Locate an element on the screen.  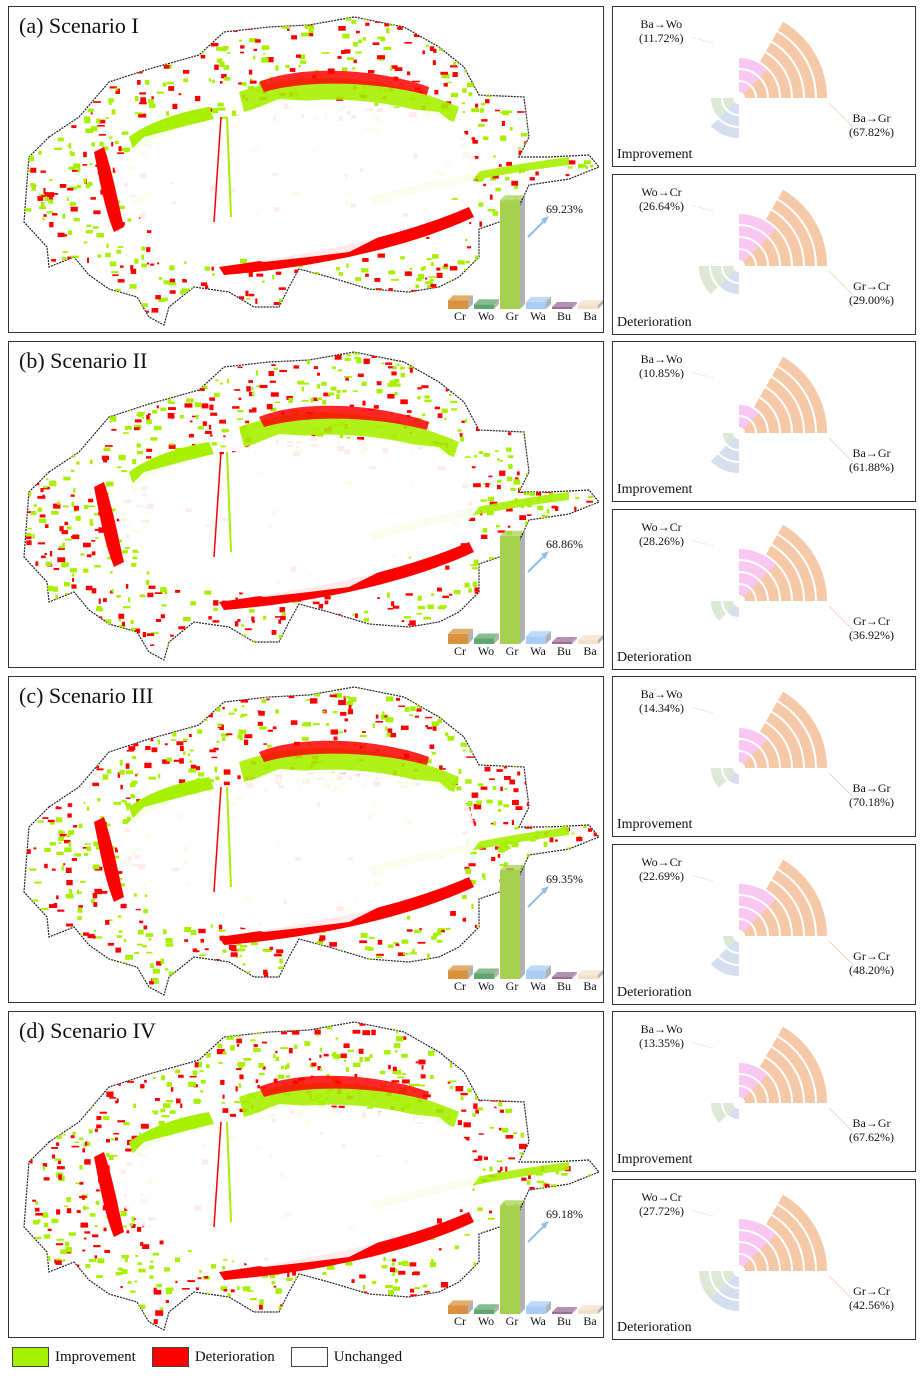
leader-line-major is located at coordinates (841, 953).